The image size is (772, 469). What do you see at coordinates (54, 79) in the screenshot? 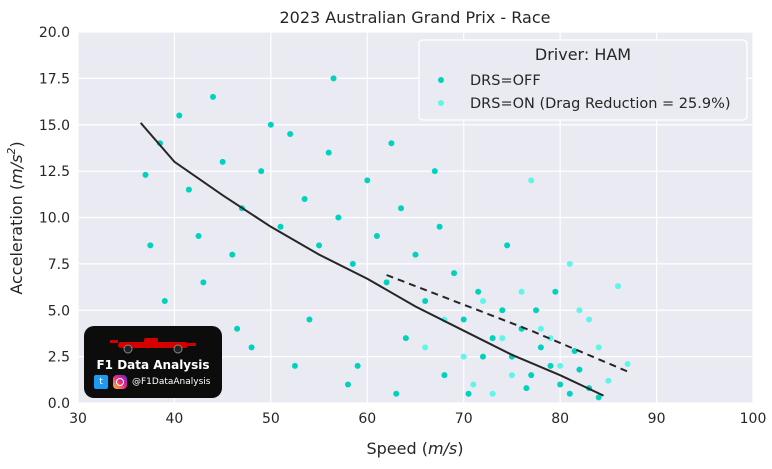
I see `y-tick-label: 17.5` at bounding box center [54, 79].